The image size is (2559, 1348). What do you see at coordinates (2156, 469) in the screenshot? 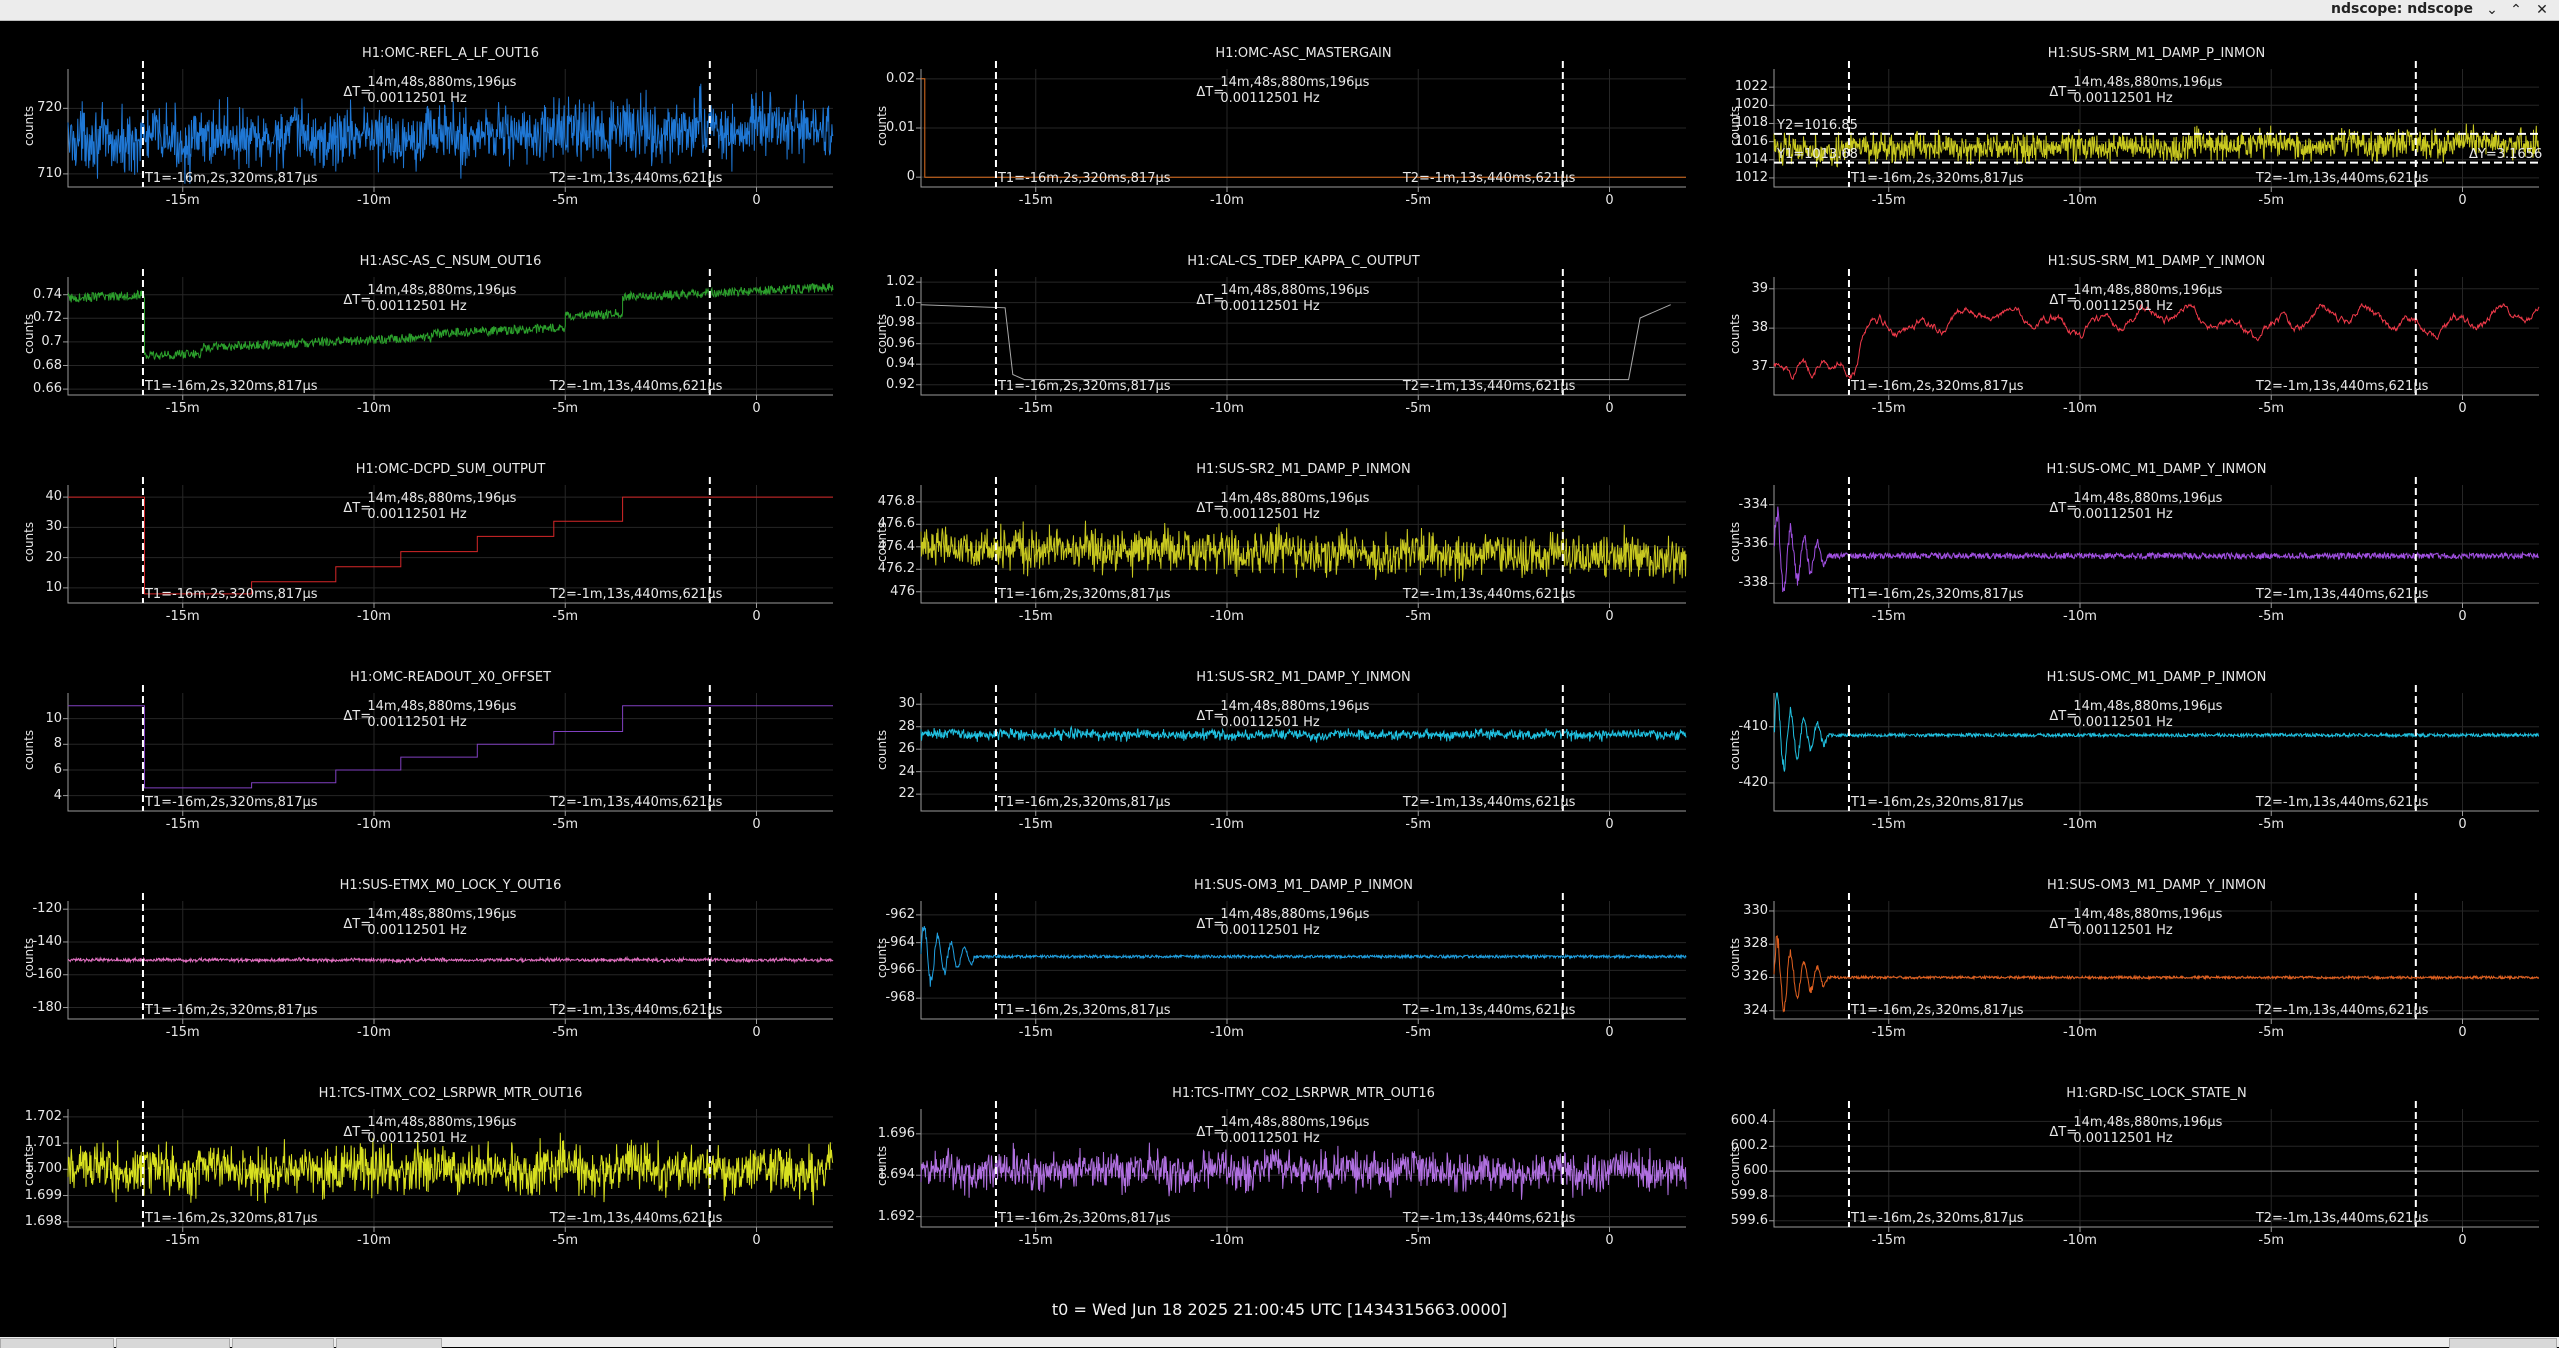
I see `plot-title: H1:SUS-OMC_M1_DAMP_Y_INMON` at bounding box center [2156, 469].